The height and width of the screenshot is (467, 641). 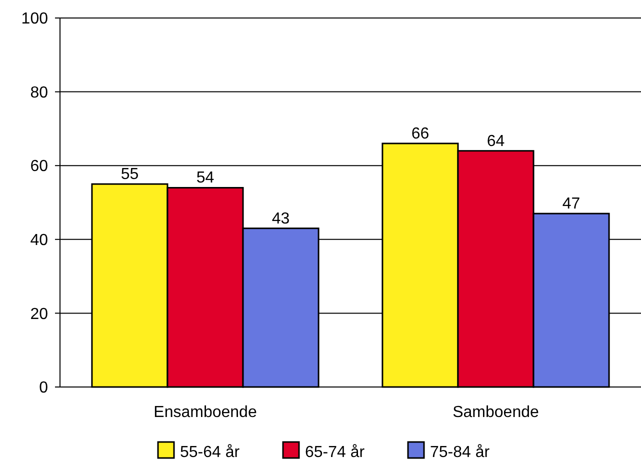 What do you see at coordinates (210, 452) in the screenshot?
I see `legend-label: 55-64 år` at bounding box center [210, 452].